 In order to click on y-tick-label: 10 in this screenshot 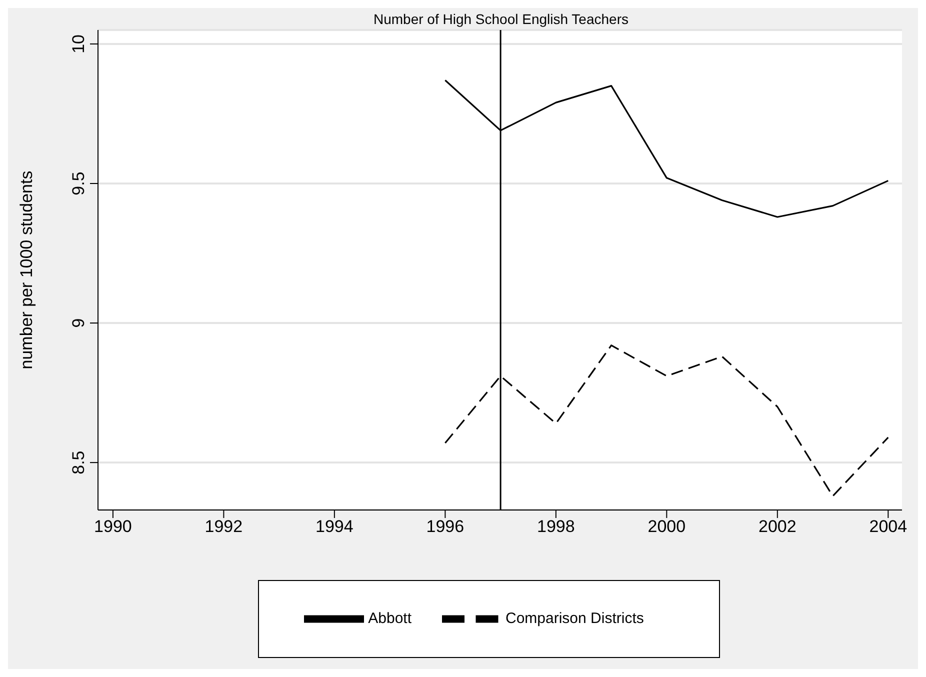, I will do `click(78, 44)`.